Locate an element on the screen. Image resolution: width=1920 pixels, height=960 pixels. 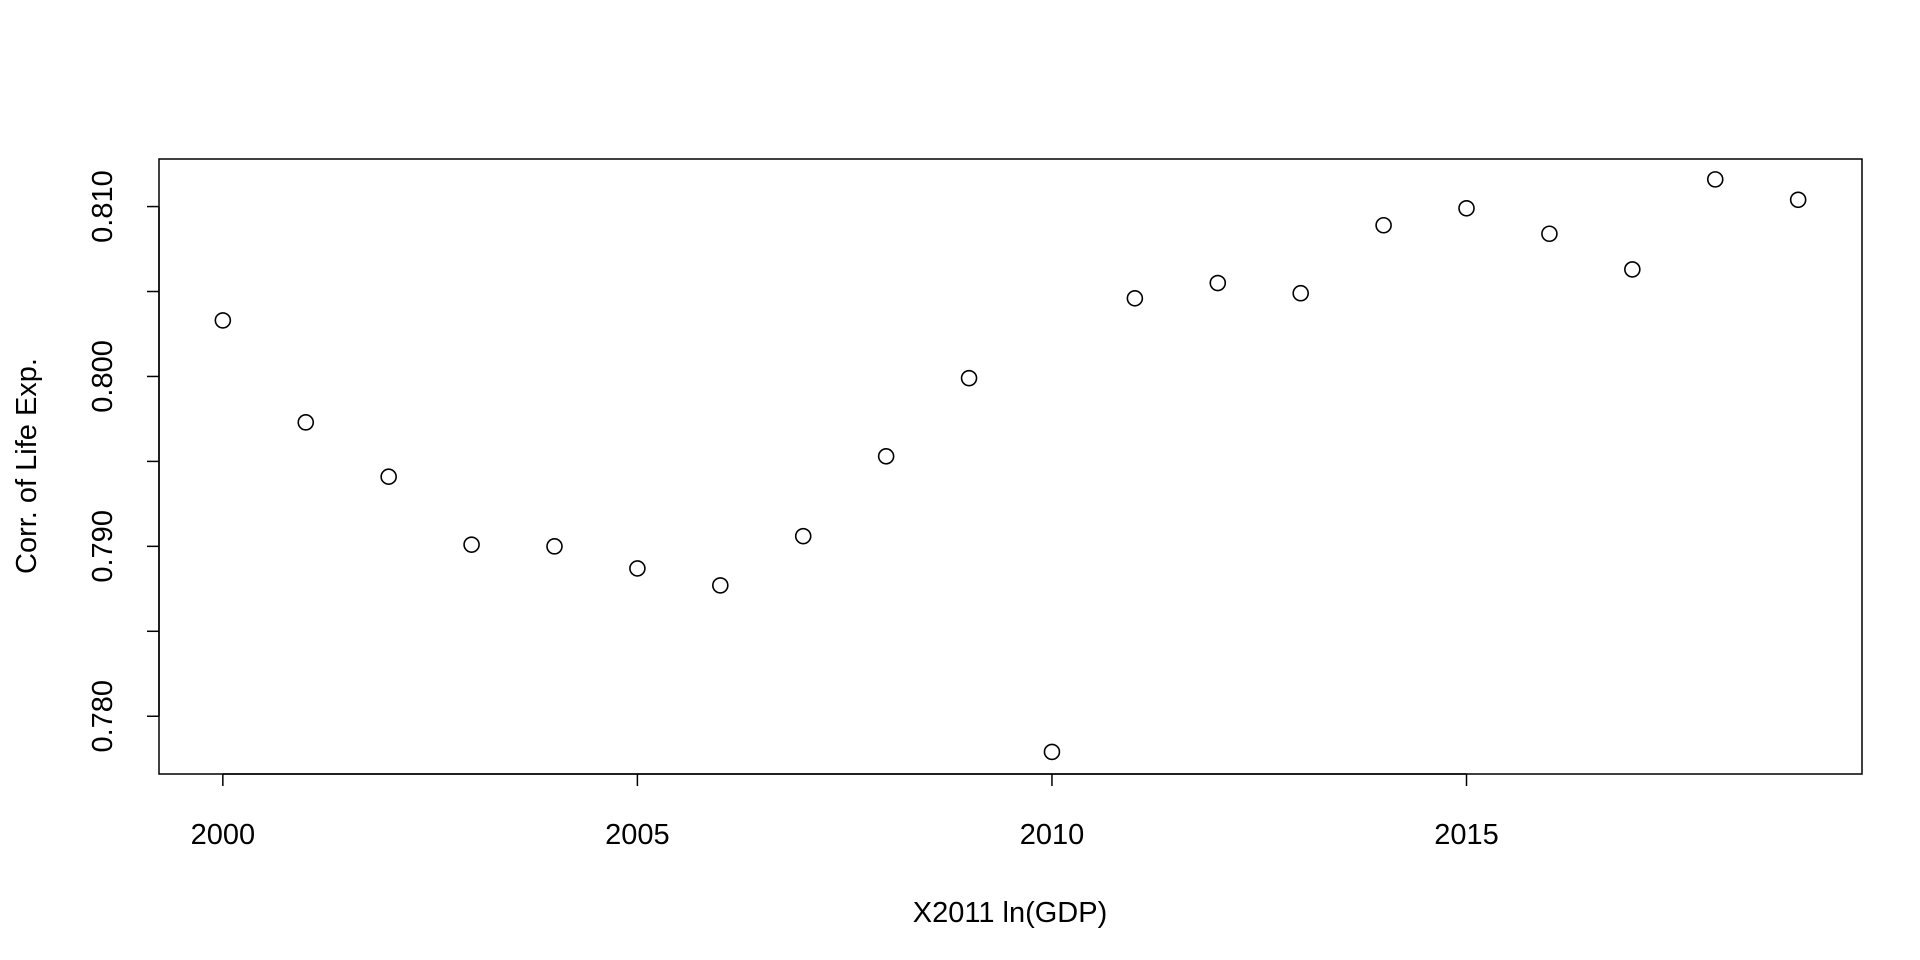
y-tick-label: 0.780 is located at coordinates (103, 716).